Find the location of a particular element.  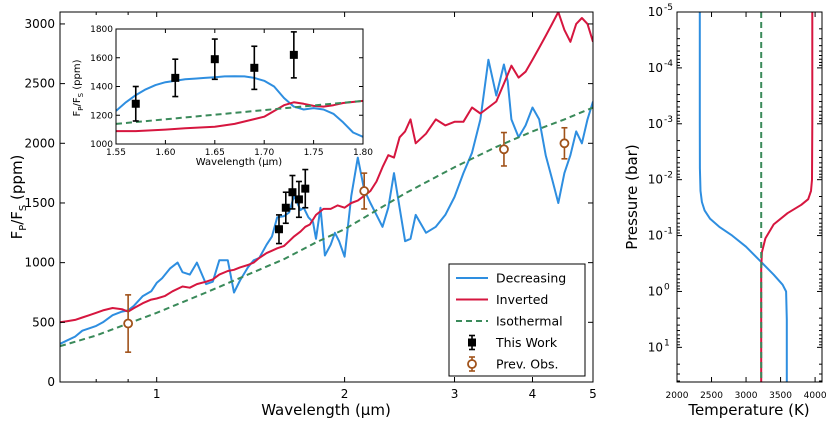

legend-swatch-prev-obs is located at coordinates (472, 364).